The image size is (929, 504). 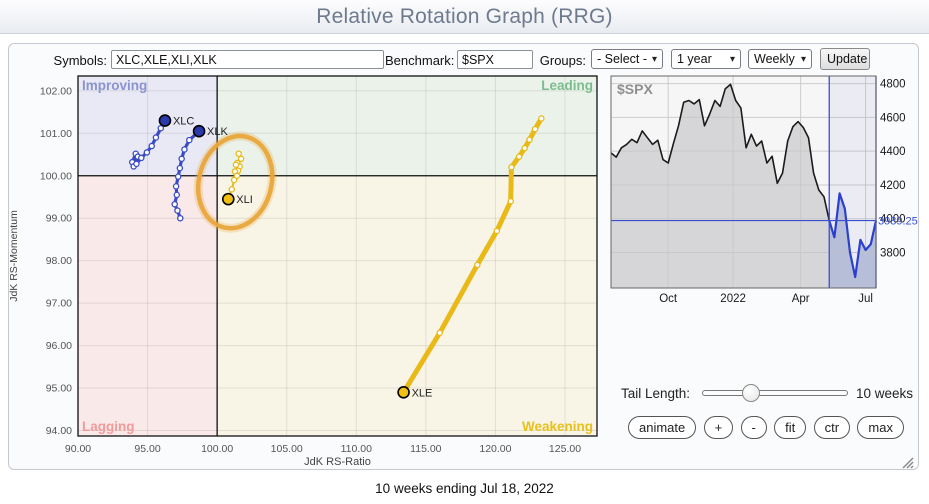 I want to click on quadrant-label-improving: Improving, so click(x=114, y=85).